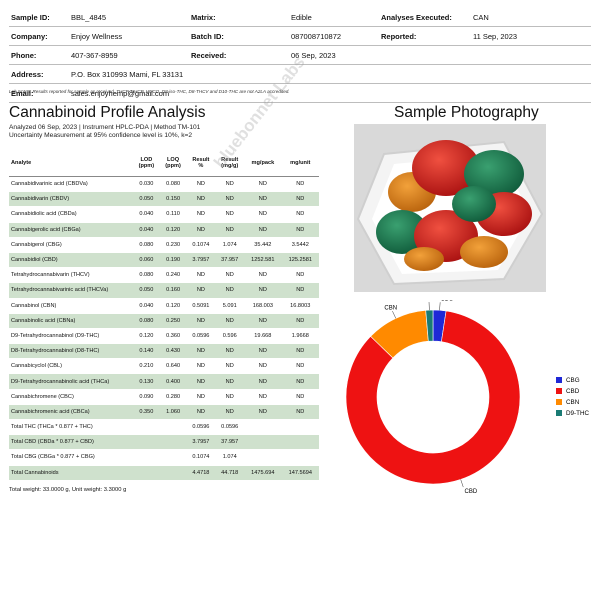 Image resolution: width=600 pixels, height=600 pixels. I want to click on slice-d9-thc, so click(429, 325).